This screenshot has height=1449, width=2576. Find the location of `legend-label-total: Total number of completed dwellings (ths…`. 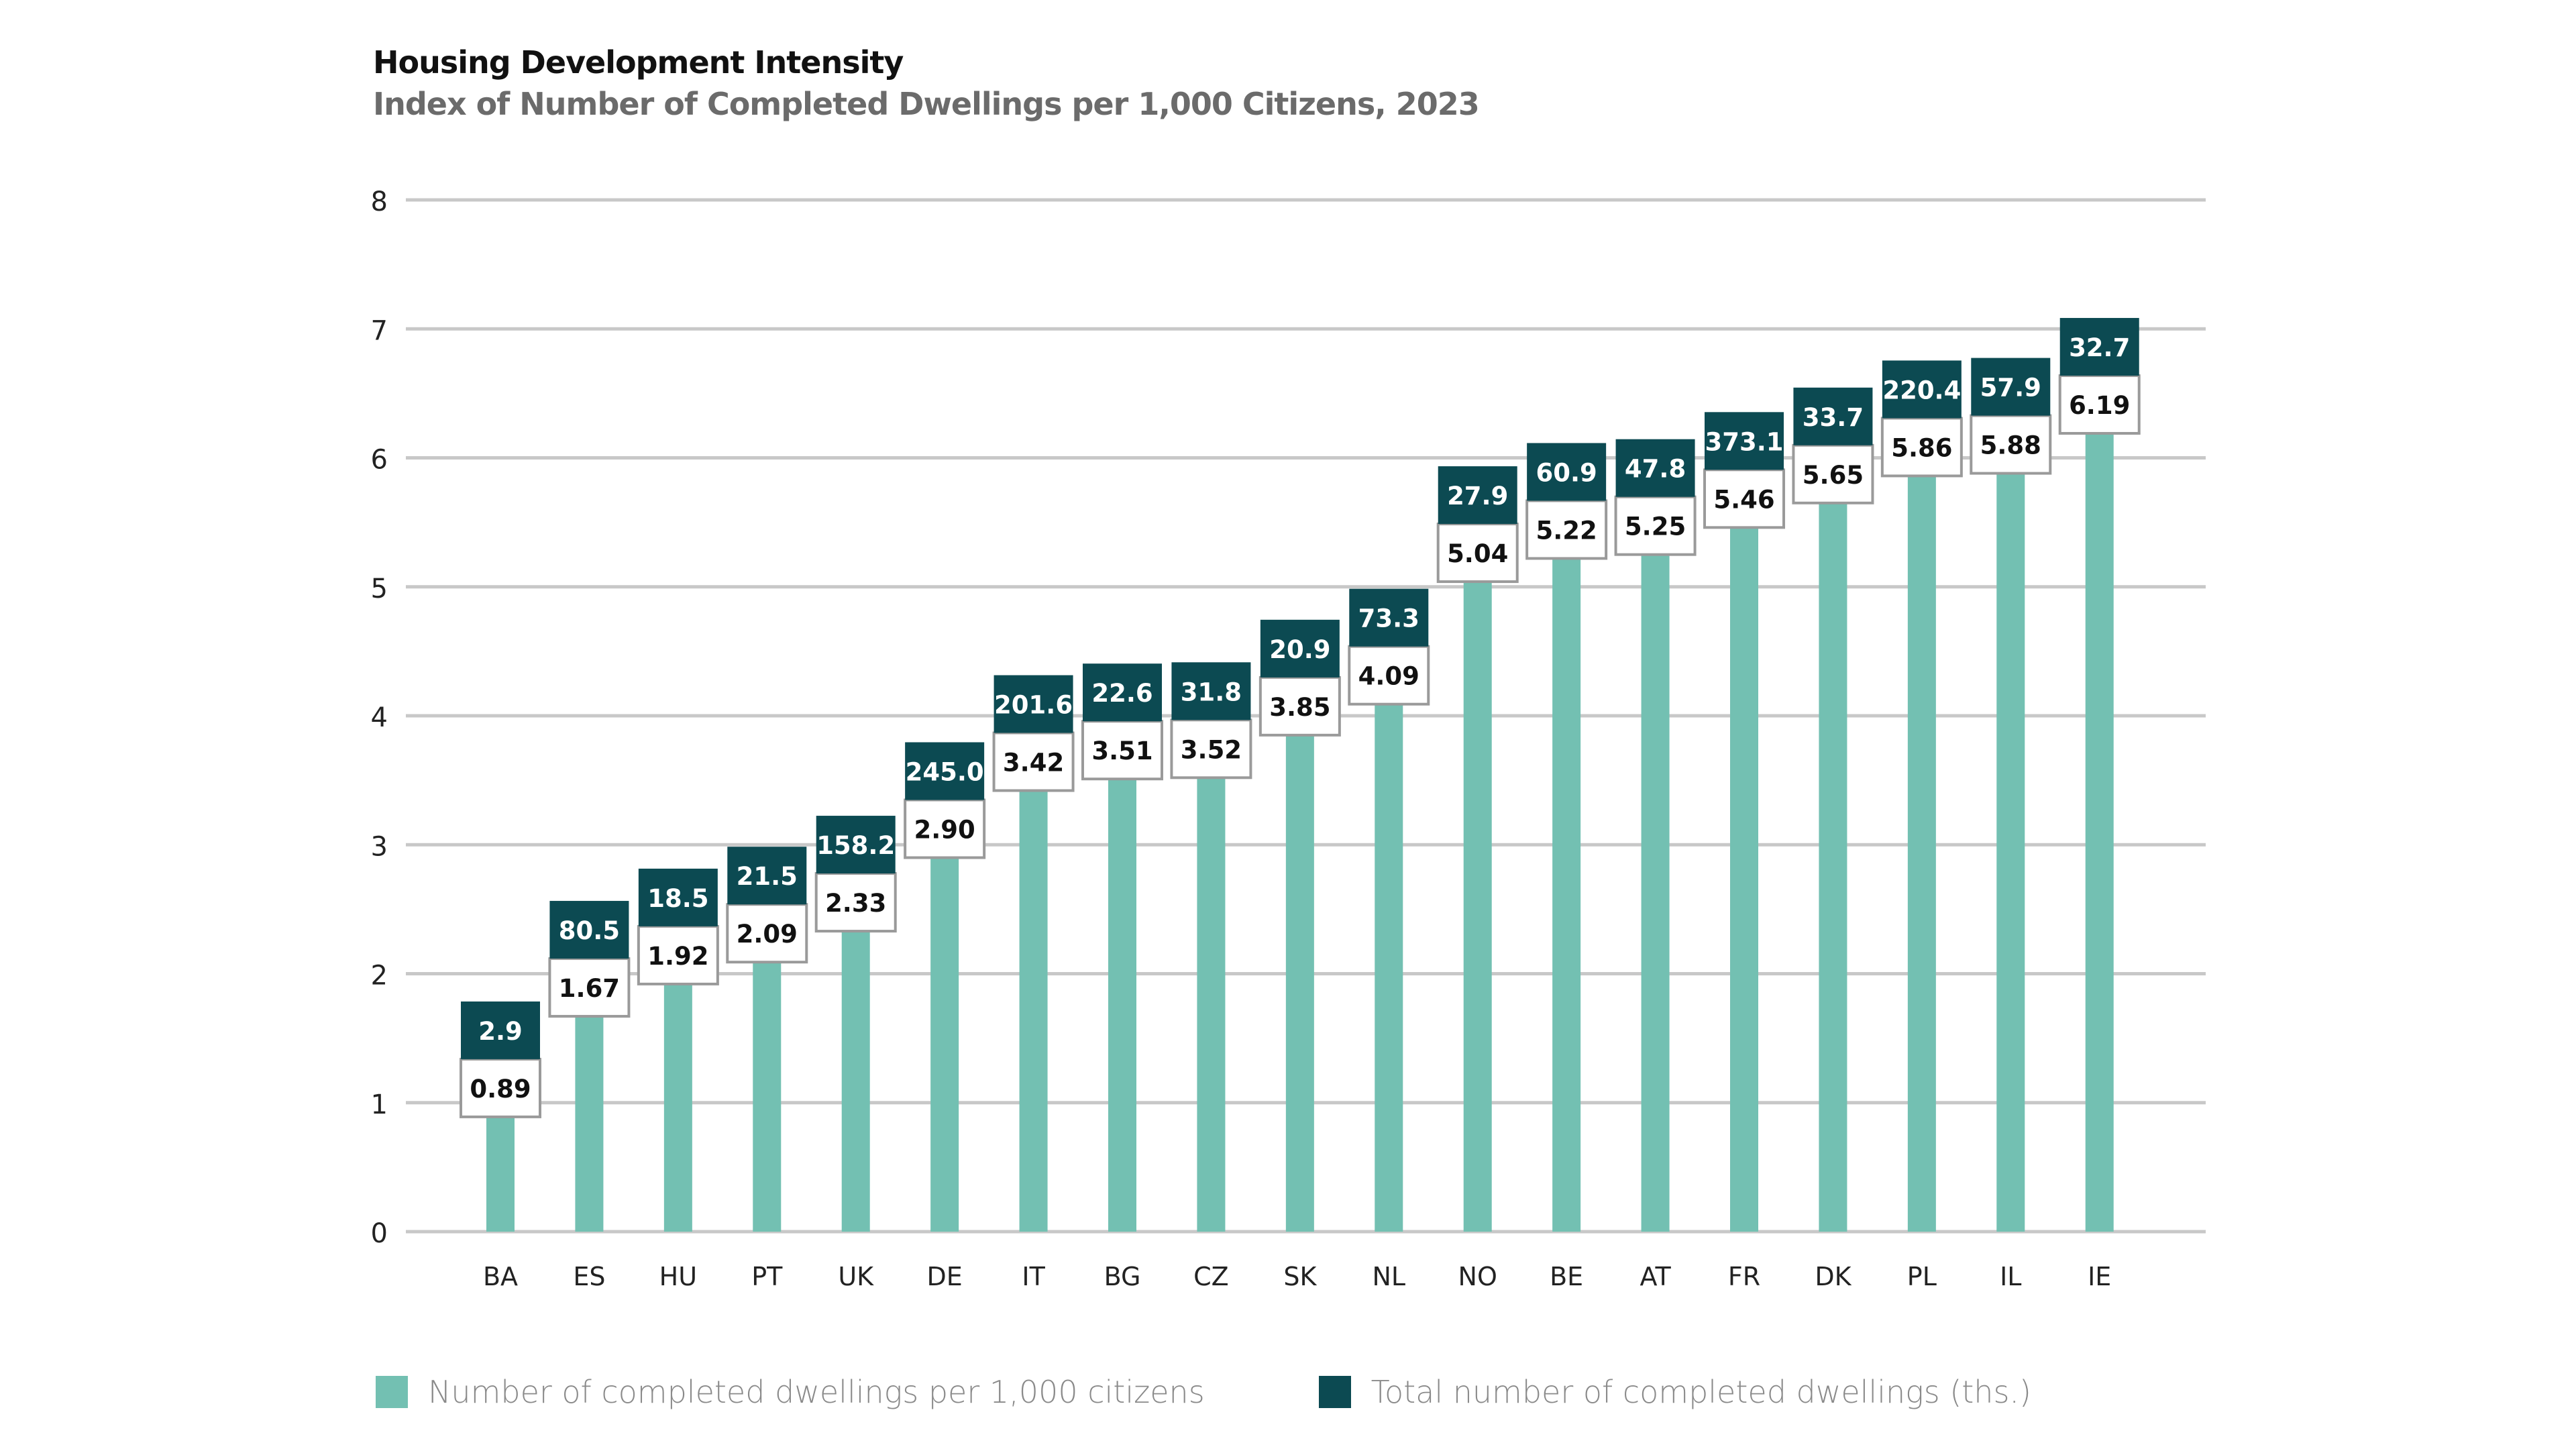

legend-label-total: Total number of completed dwellings (ths… is located at coordinates (1701, 1392).